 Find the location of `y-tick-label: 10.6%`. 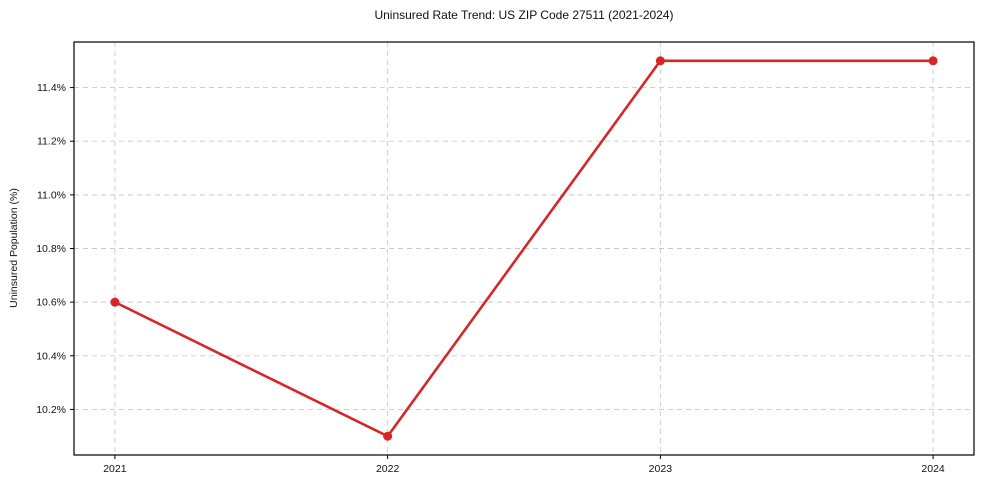

y-tick-label: 10.6% is located at coordinates (51, 303).